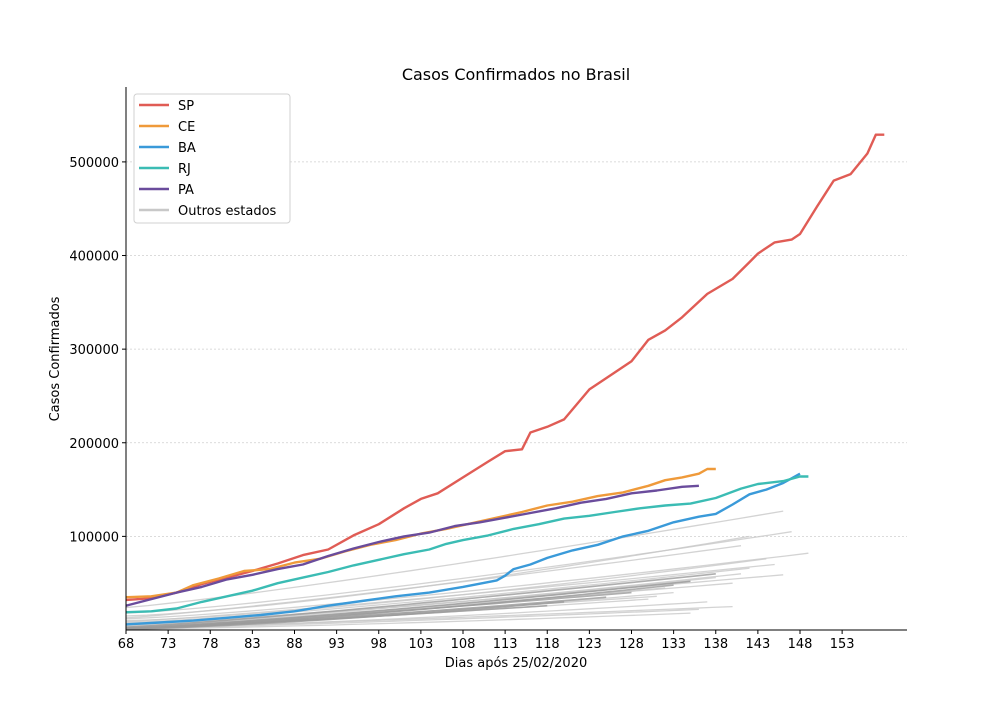 Image resolution: width=1008 pixels, height=720 pixels. I want to click on x-axis-label: Dias após 25/02/2020, so click(516, 663).